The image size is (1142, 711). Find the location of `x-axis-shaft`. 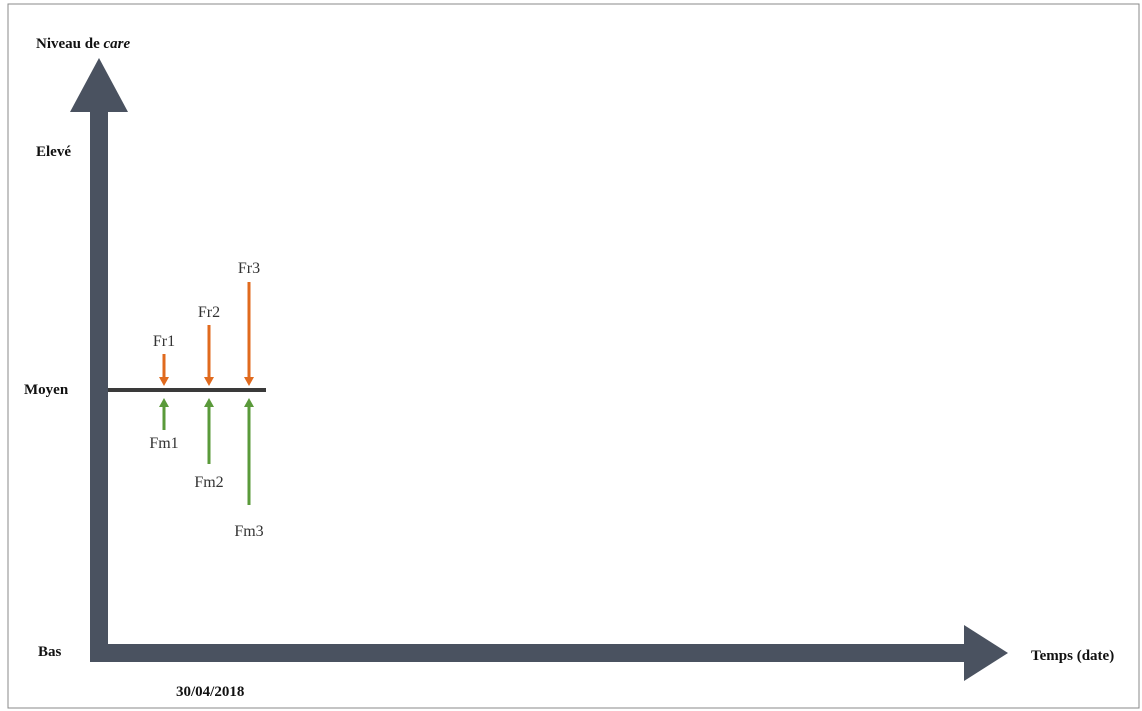

x-axis-shaft is located at coordinates (530, 653).